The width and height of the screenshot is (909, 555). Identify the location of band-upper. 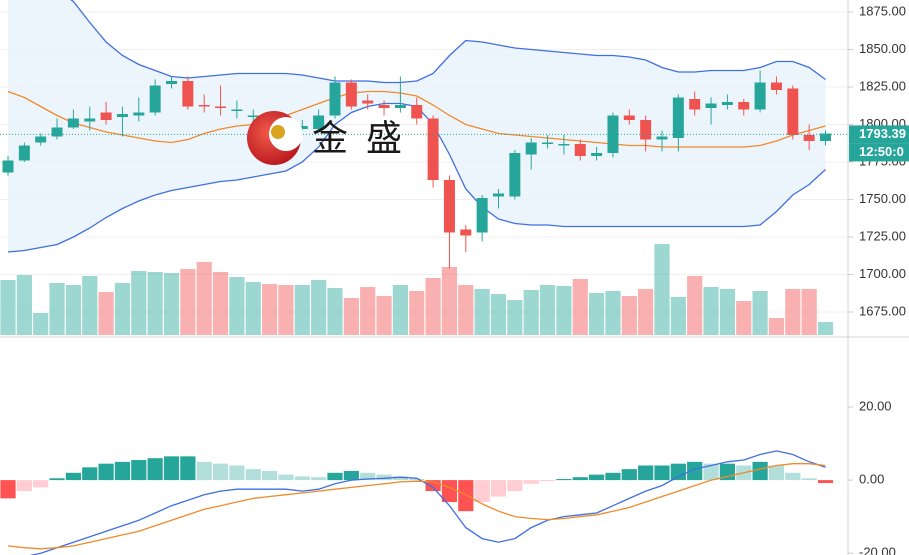
(448, 42).